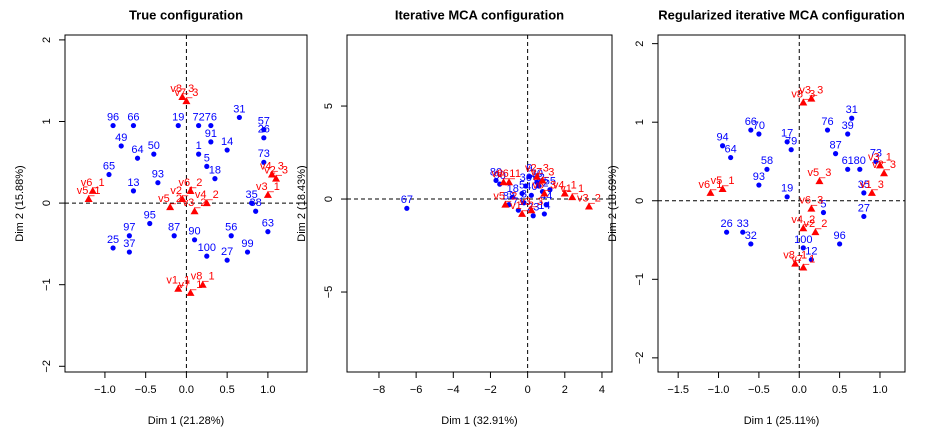 The width and height of the screenshot is (925, 433). Describe the element at coordinates (505, 197) in the screenshot. I see `point-label: v5_2` at that location.